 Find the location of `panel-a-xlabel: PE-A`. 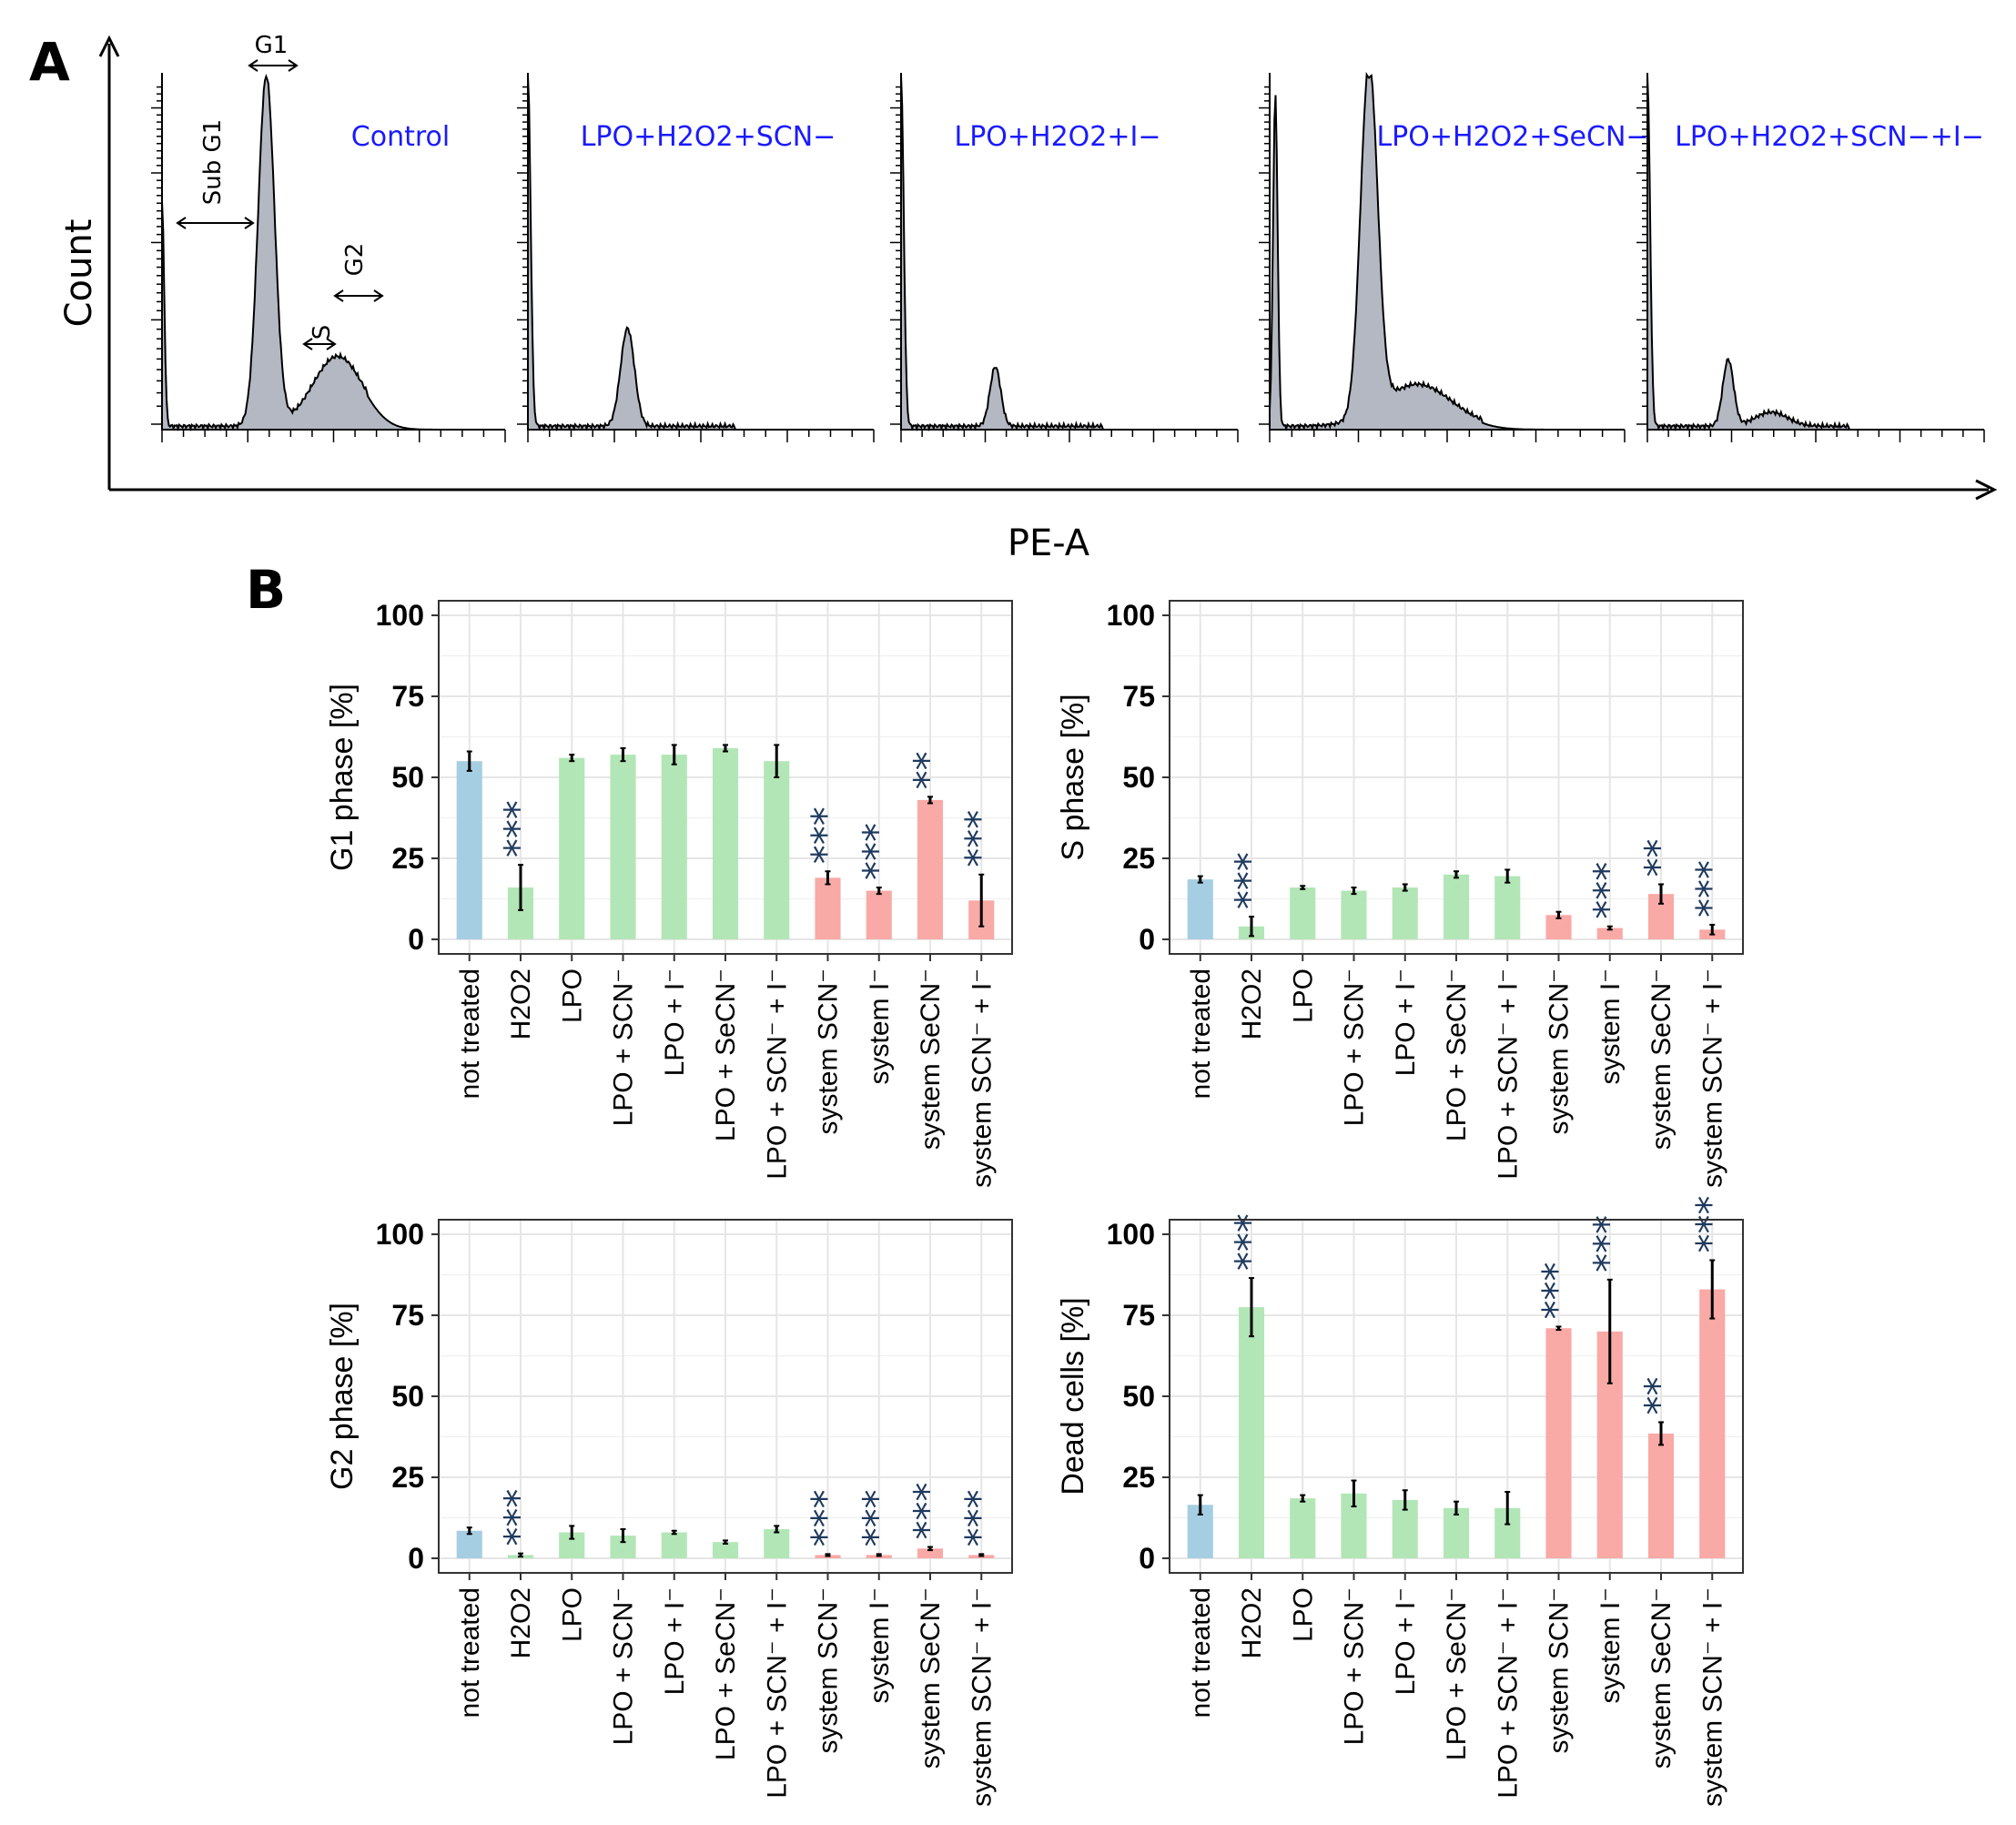

panel-a-xlabel: PE-A is located at coordinates (1049, 543).